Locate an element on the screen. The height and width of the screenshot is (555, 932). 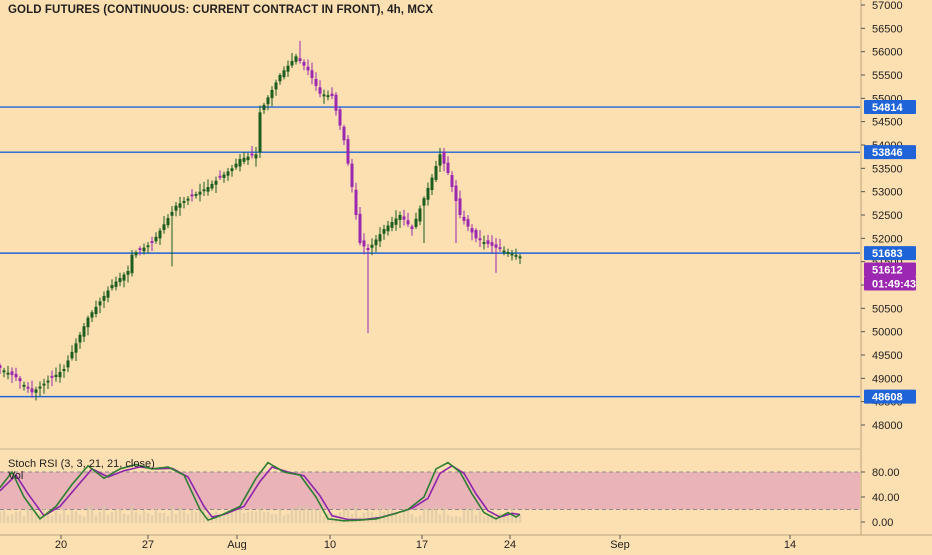
time-tick-label: 27 is located at coordinates (148, 544).